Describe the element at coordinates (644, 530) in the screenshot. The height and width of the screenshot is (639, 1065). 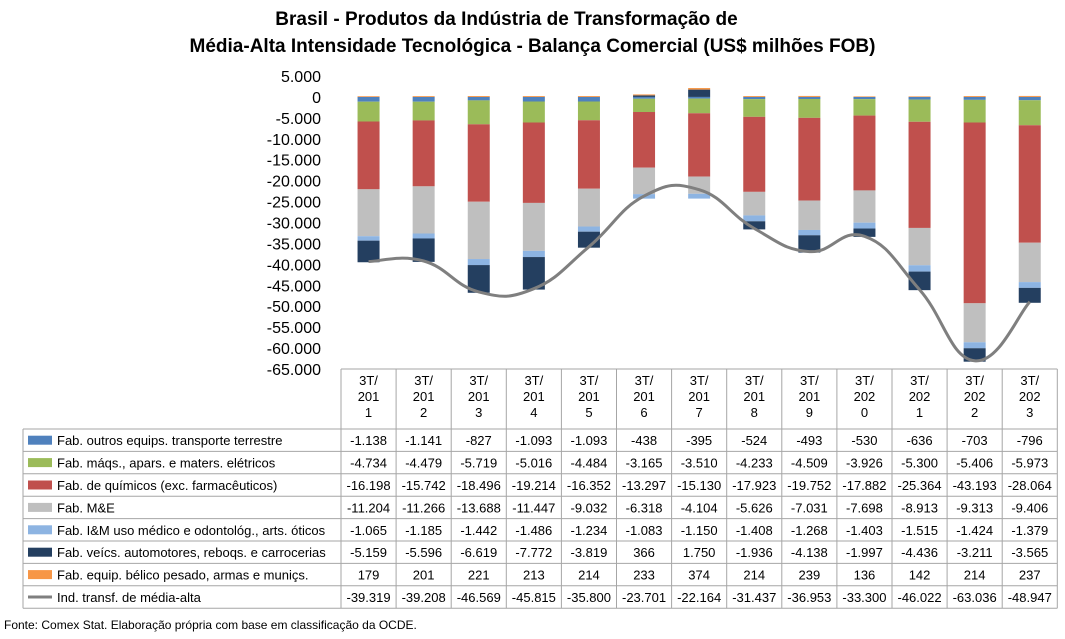
I see `data-label: -1.083` at that location.